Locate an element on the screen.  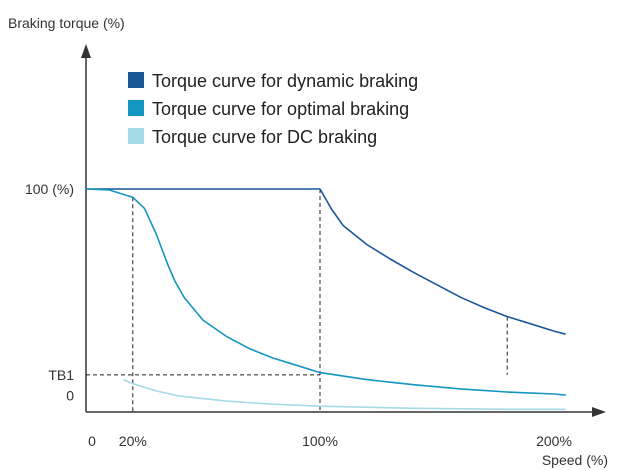
y-tick-label: 0 is located at coordinates (70, 395).